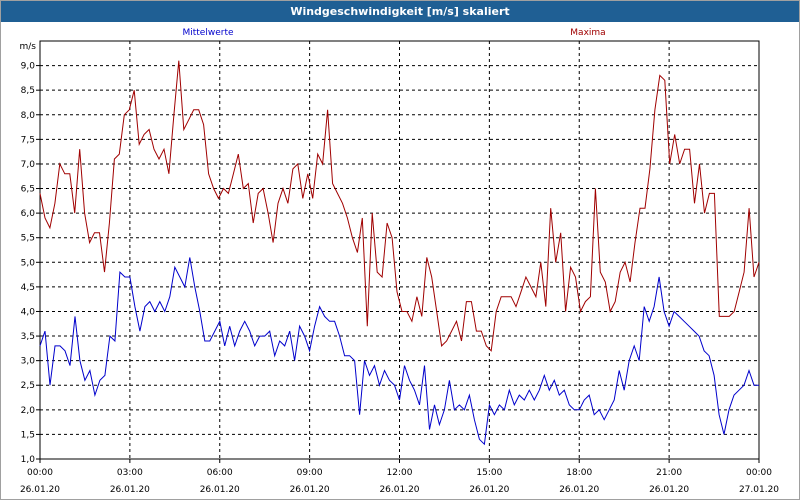  I want to click on x-tick-time: 06:00, so click(220, 473).